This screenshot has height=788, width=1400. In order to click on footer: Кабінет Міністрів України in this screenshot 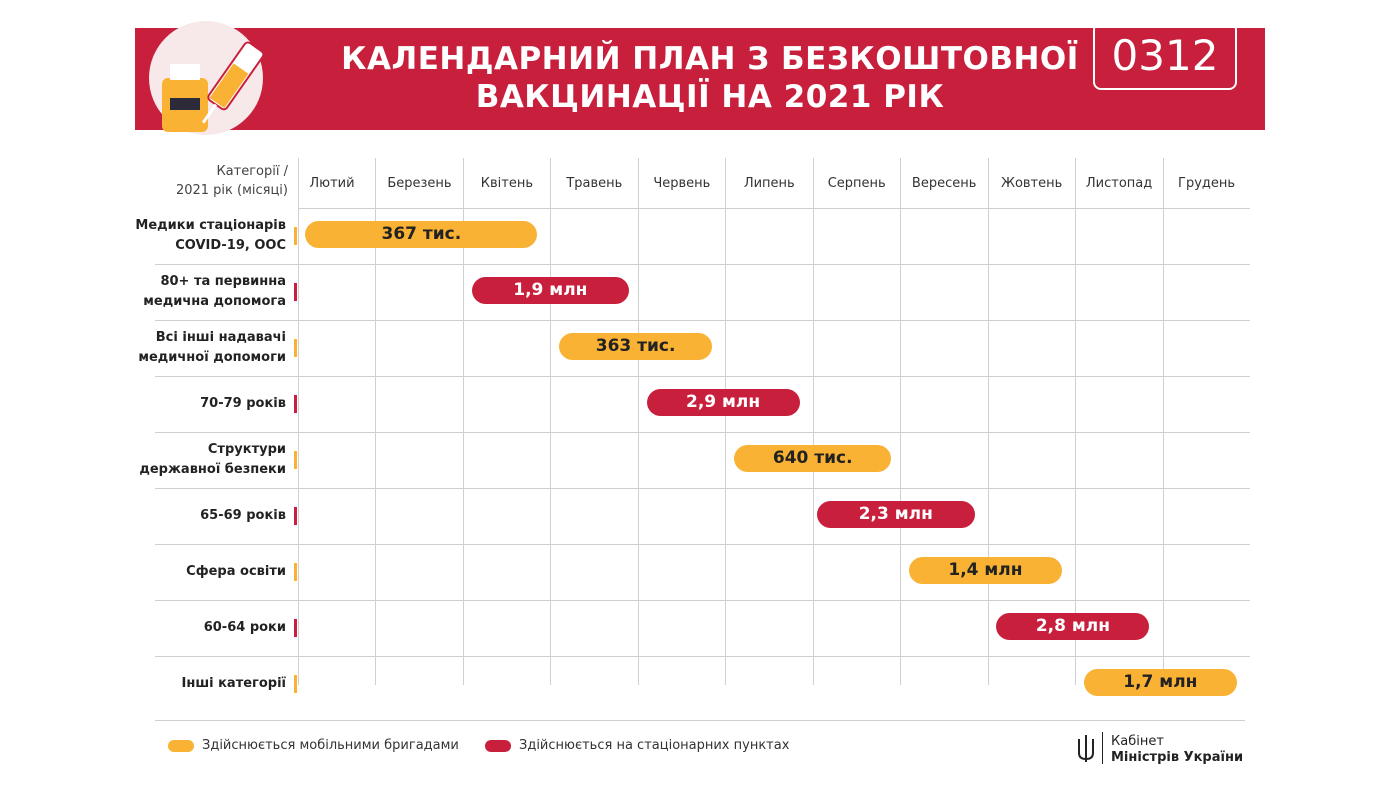, I will do `click(1177, 750)`.